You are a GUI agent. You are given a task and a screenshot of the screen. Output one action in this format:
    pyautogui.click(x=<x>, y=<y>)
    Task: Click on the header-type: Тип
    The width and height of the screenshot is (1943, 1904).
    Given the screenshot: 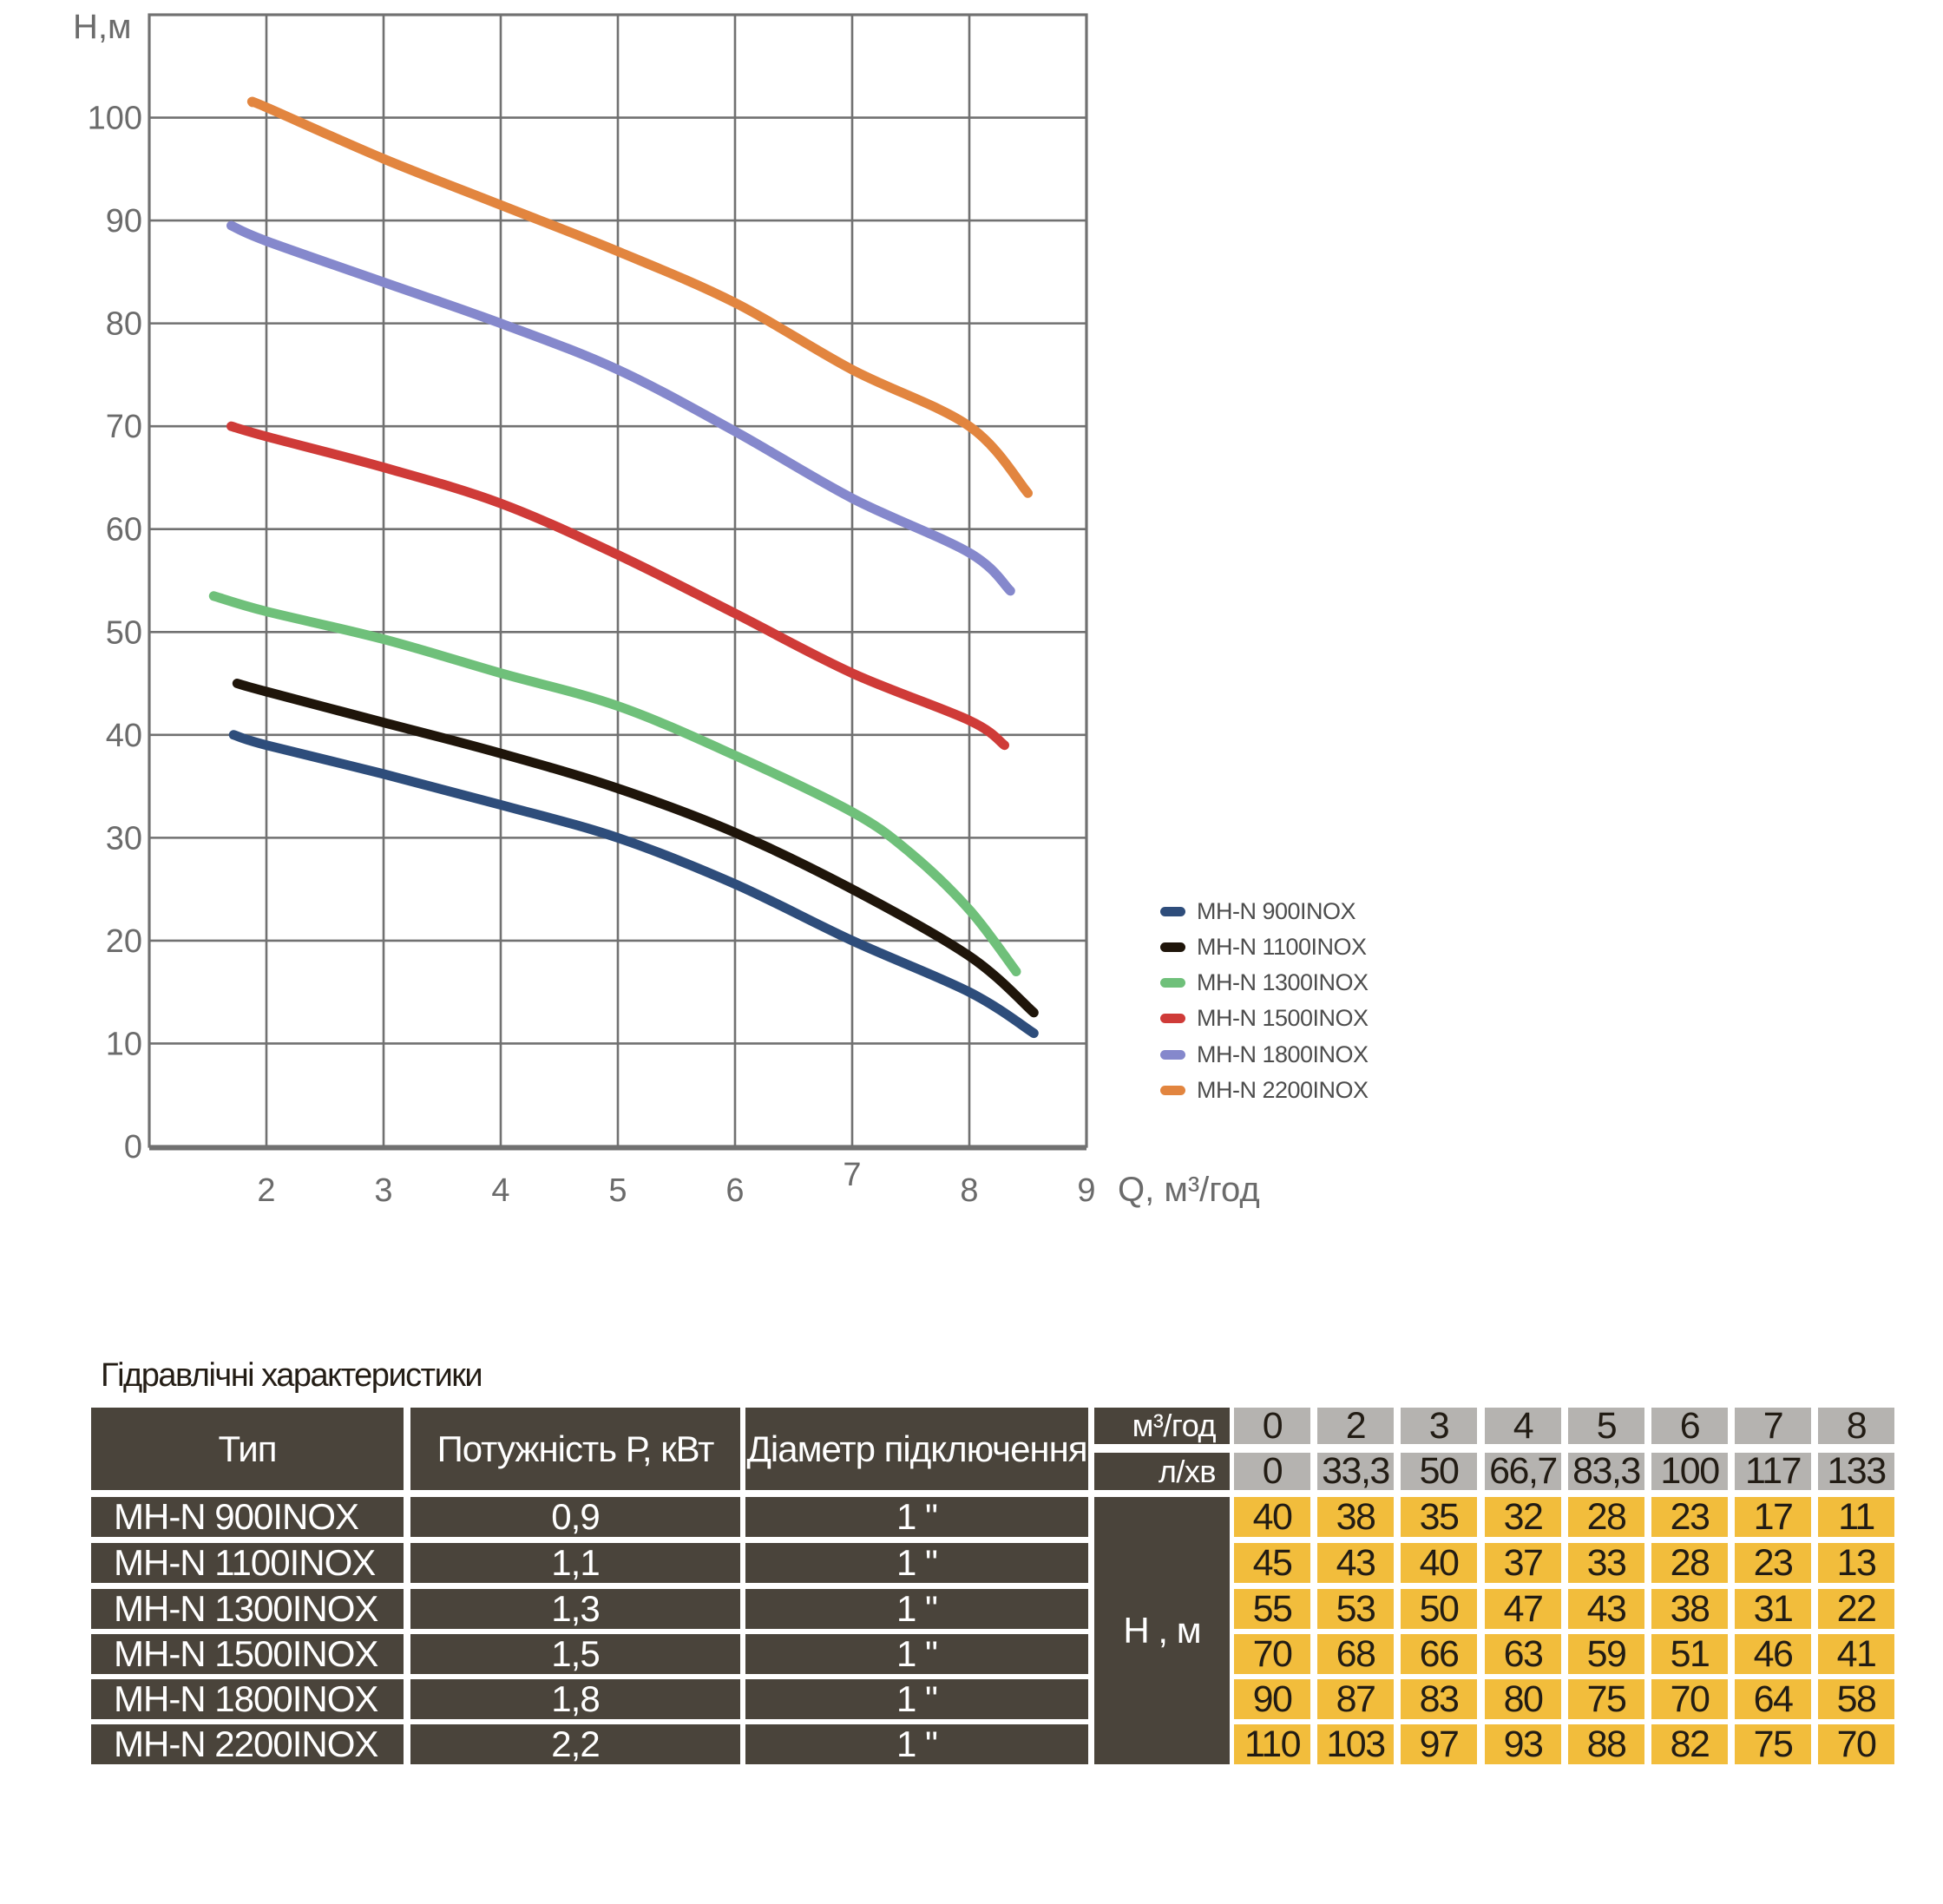 What is the action you would take?
    pyautogui.click(x=248, y=1449)
    